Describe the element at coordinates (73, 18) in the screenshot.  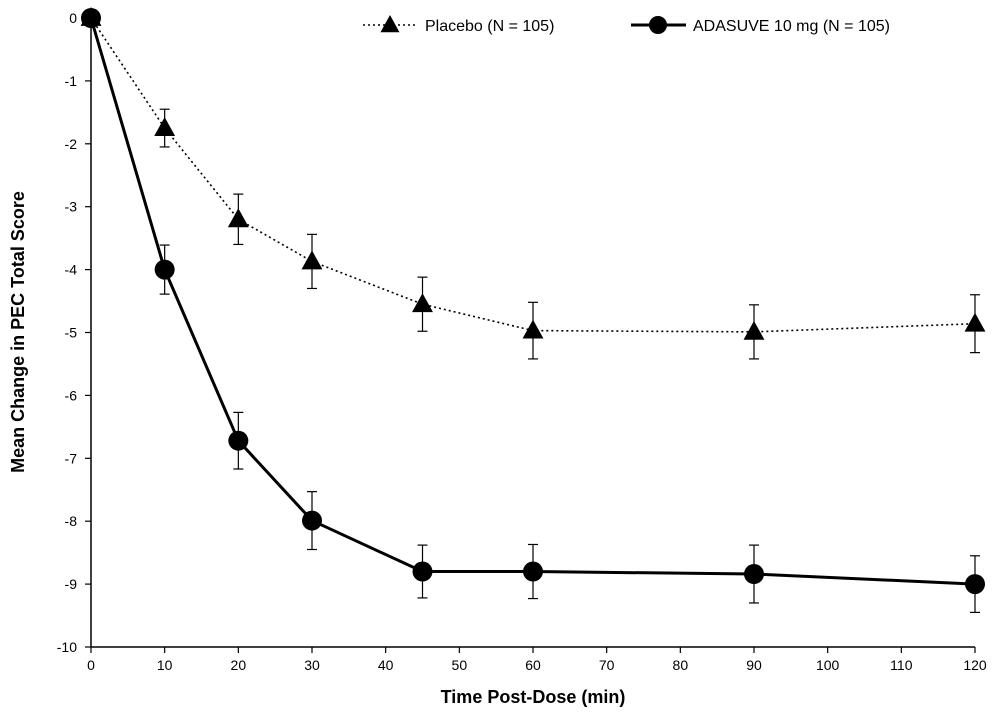
I see `y-tick-label: 0` at that location.